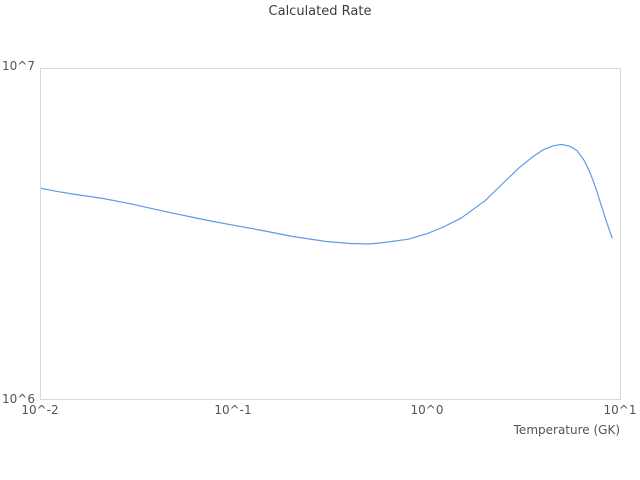  I want to click on x-axis-tick-10e1: 10^1, so click(620, 410).